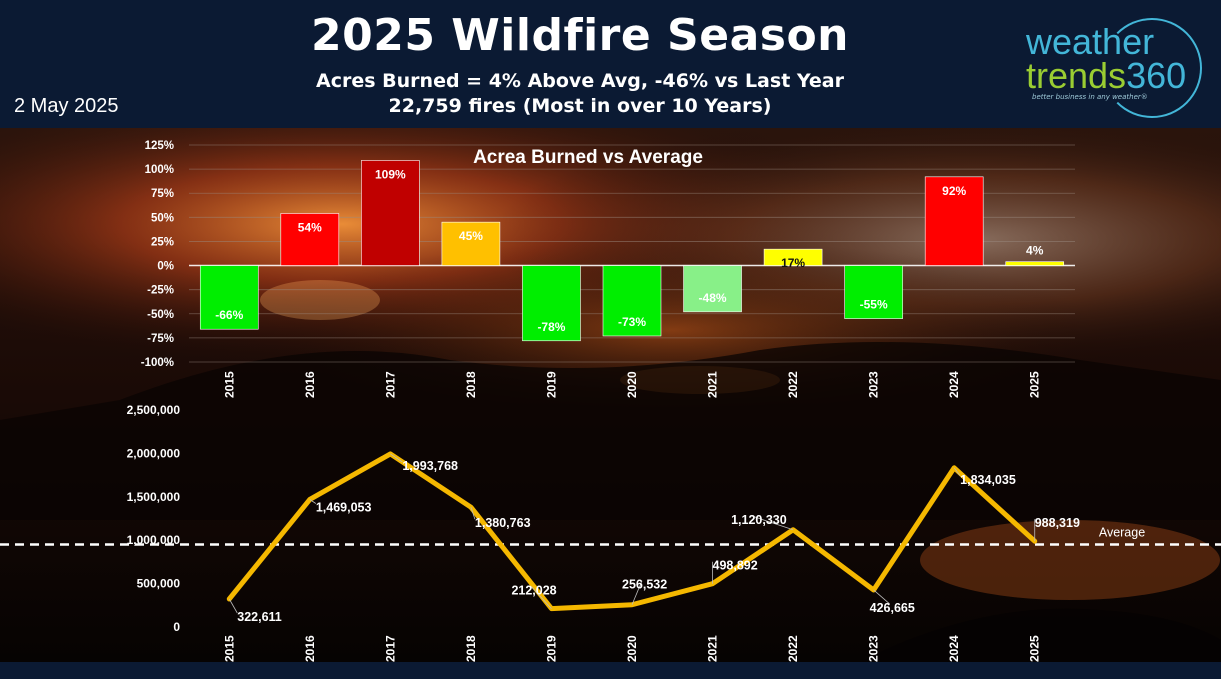 Image resolution: width=1221 pixels, height=679 pixels. What do you see at coordinates (551, 384) in the screenshot?
I see `bar-x-tick-label: 2019` at bounding box center [551, 384].